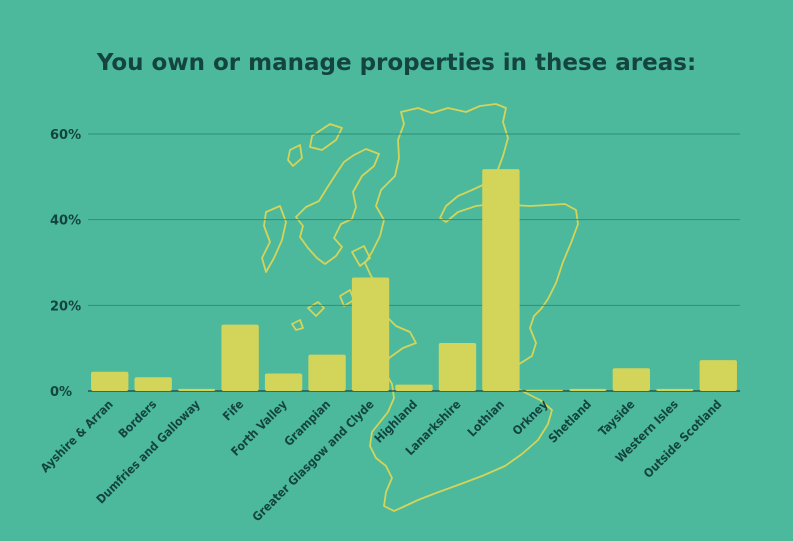 The height and width of the screenshot is (541, 793). What do you see at coordinates (65, 221) in the screenshot?
I see `y-tick-label: 40%` at bounding box center [65, 221].